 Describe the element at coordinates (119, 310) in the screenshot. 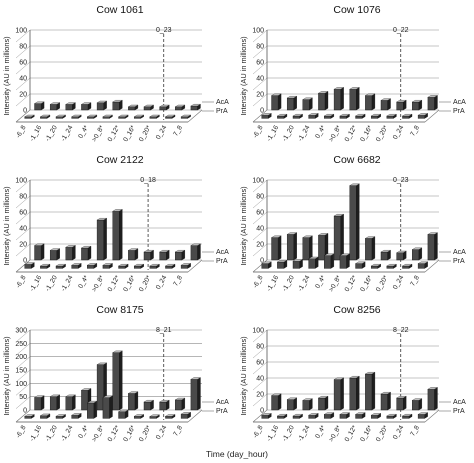

I see `chart-title: Cow 8175` at that location.